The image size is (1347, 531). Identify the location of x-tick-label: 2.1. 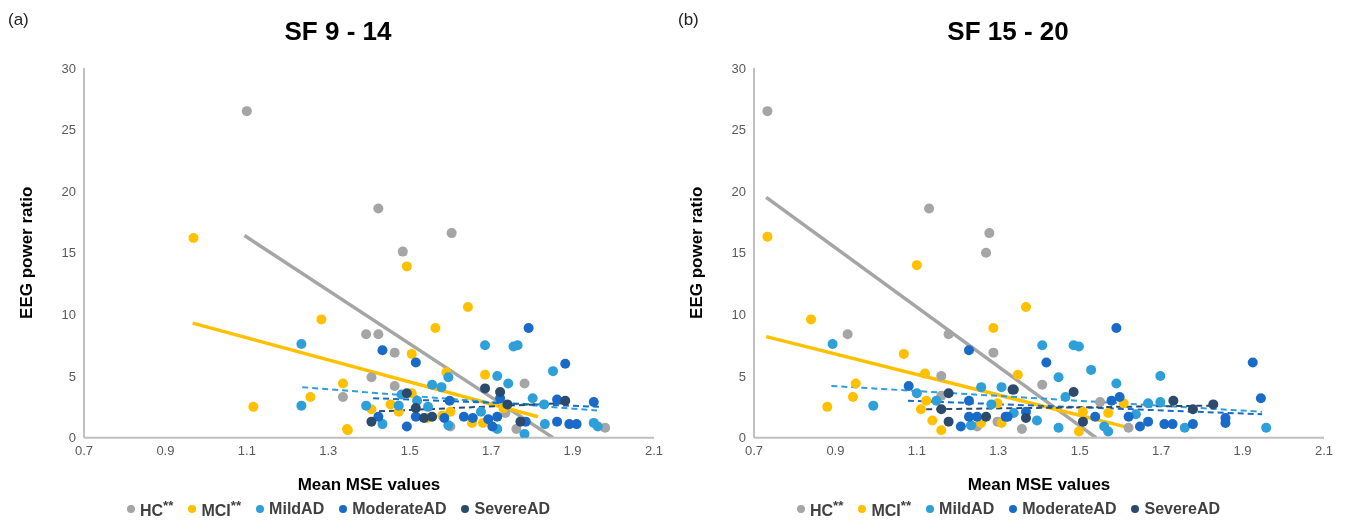
(654, 450).